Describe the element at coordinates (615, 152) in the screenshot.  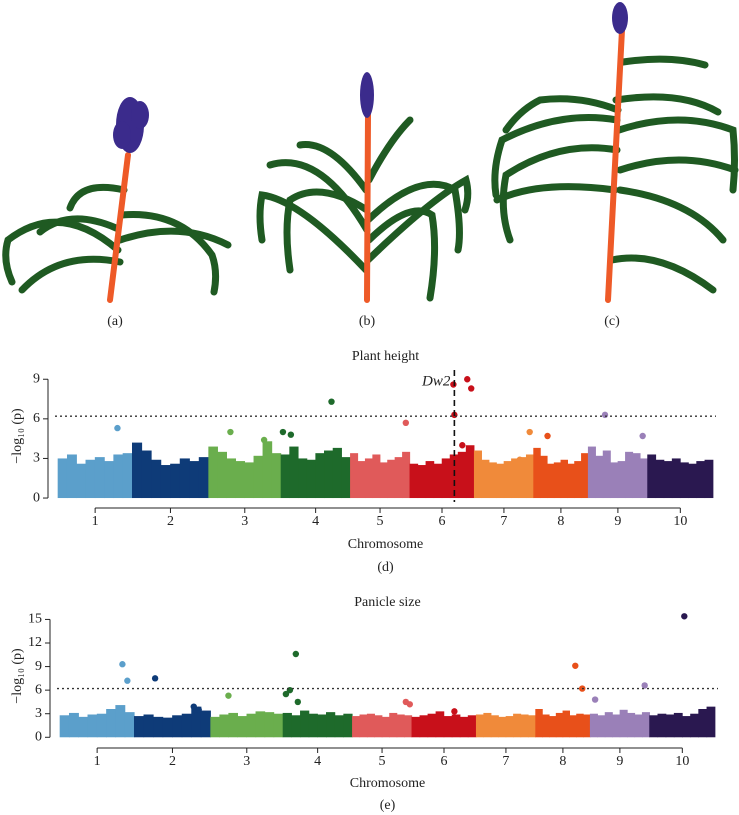
I see `plant-c` at that location.